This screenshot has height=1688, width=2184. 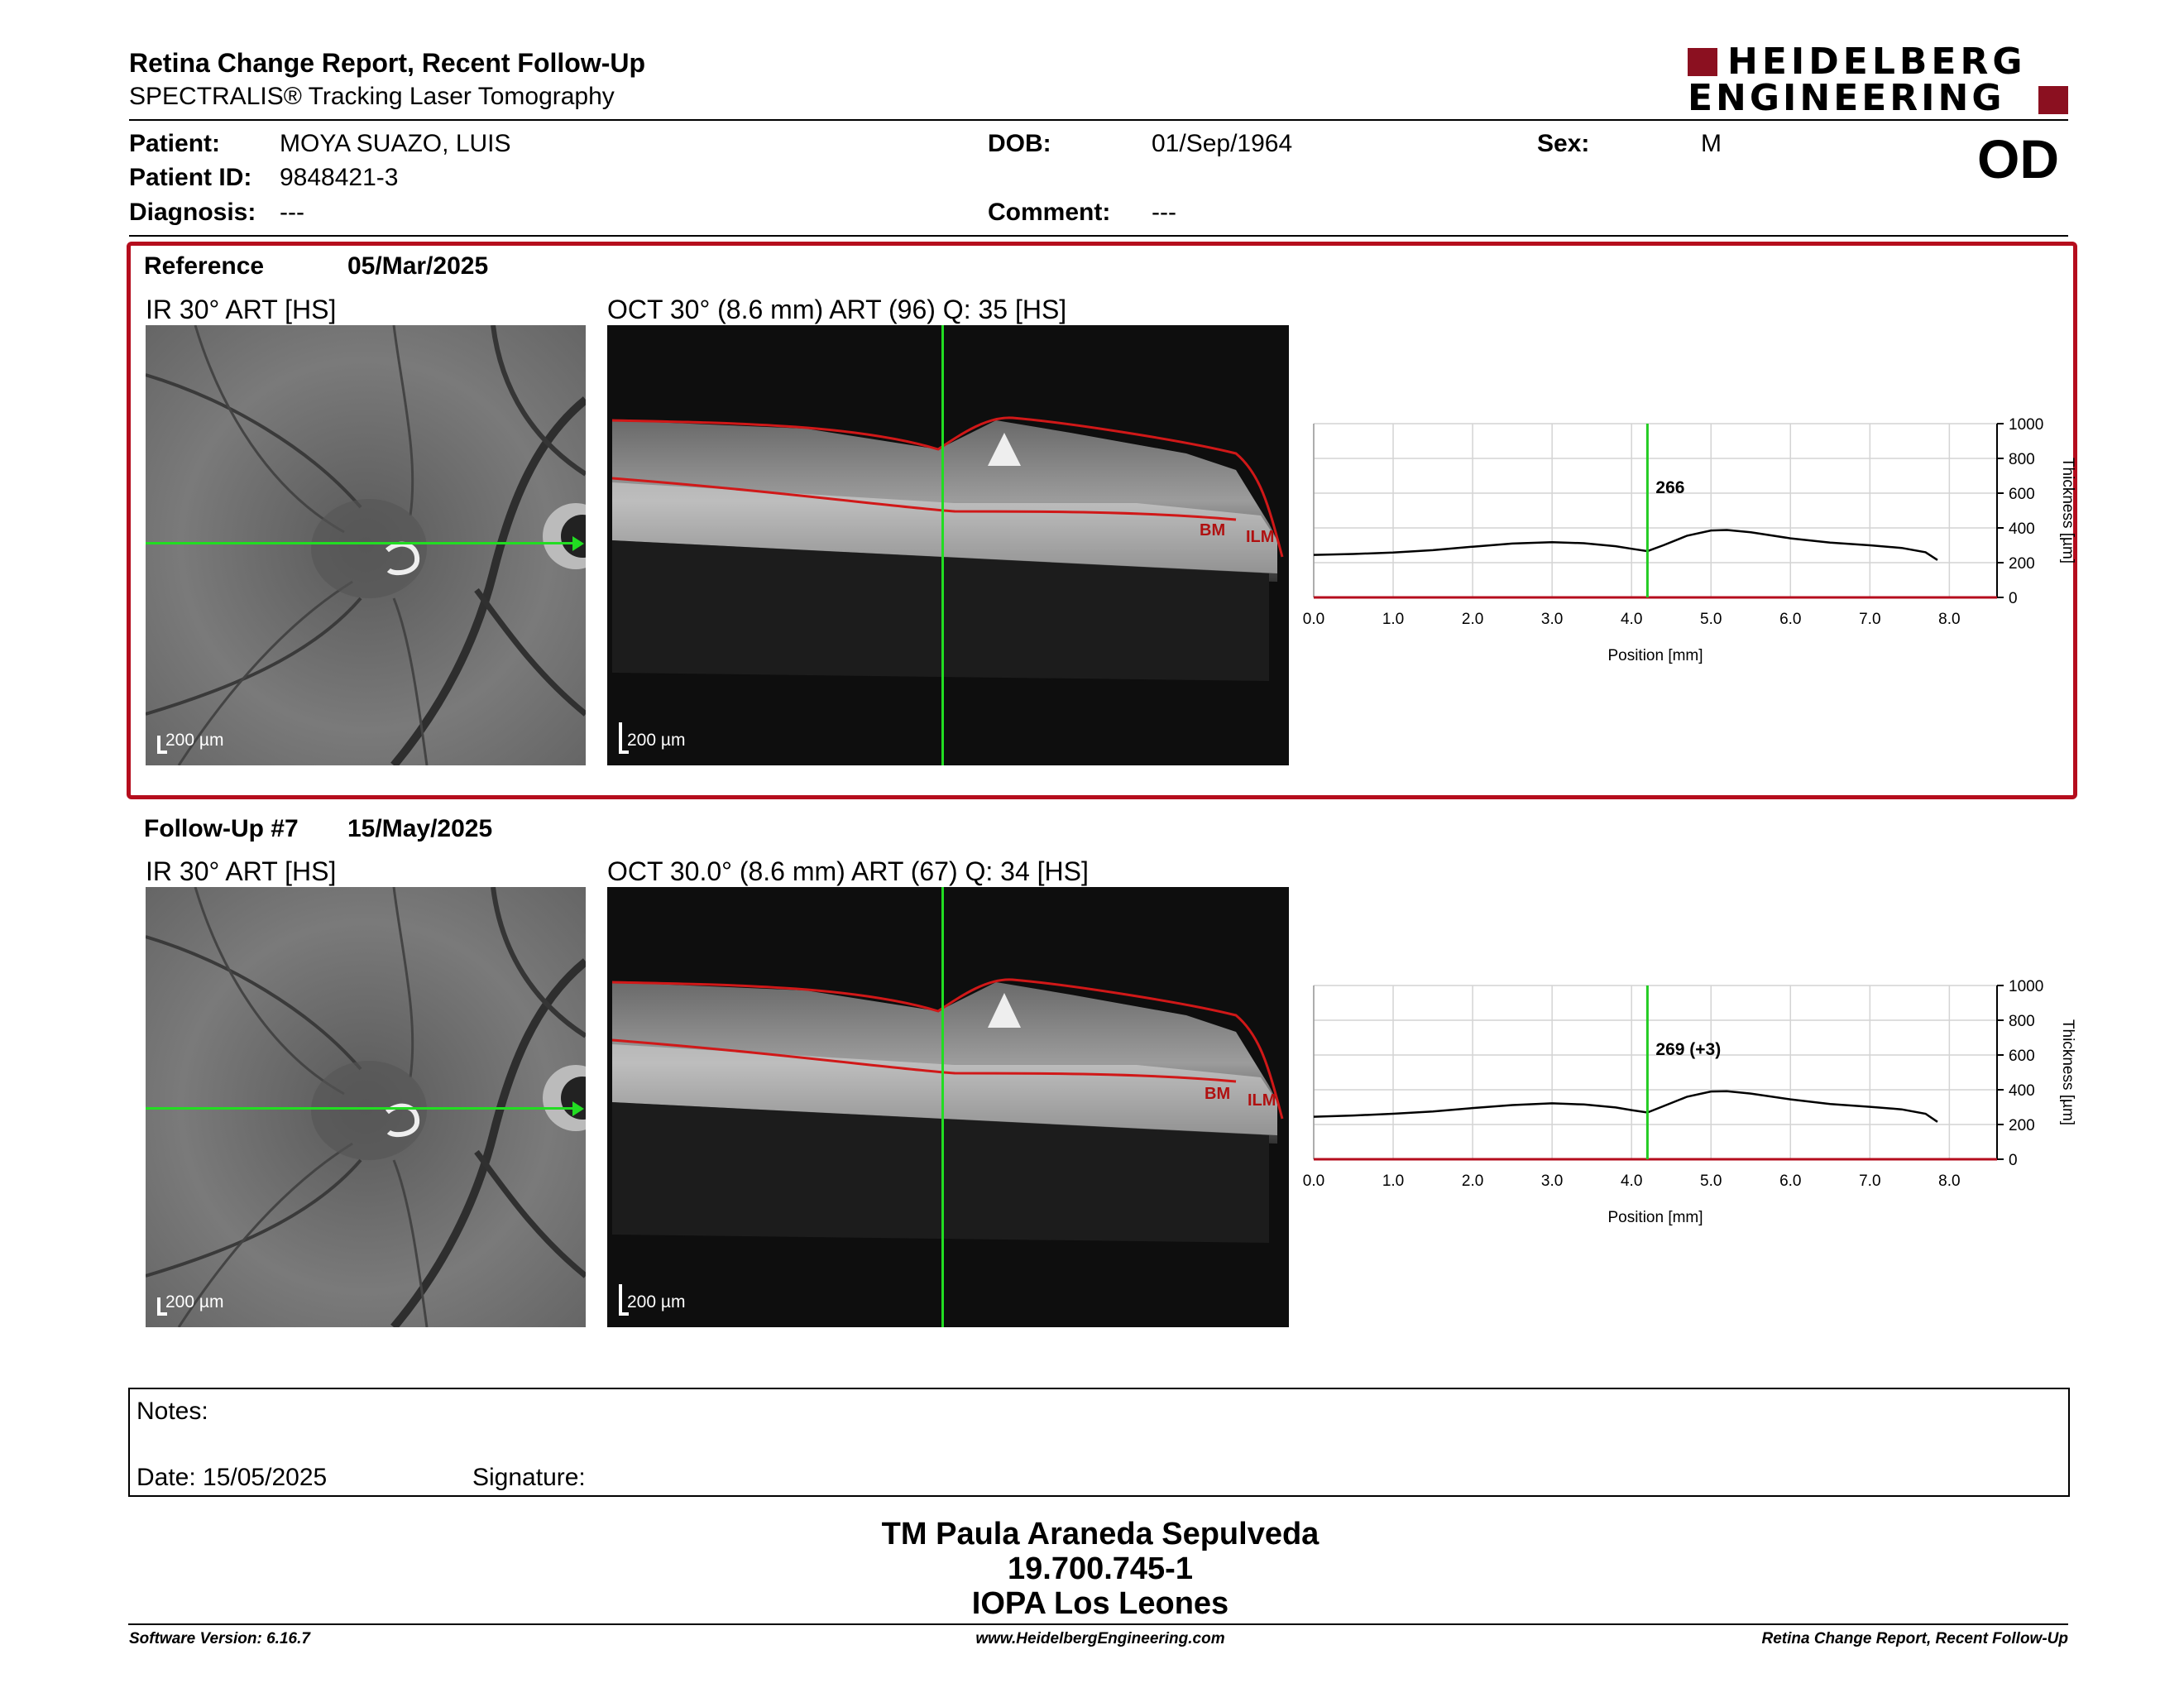 What do you see at coordinates (1260, 537) in the screenshot?
I see `reference-ilm-label: ILM` at bounding box center [1260, 537].